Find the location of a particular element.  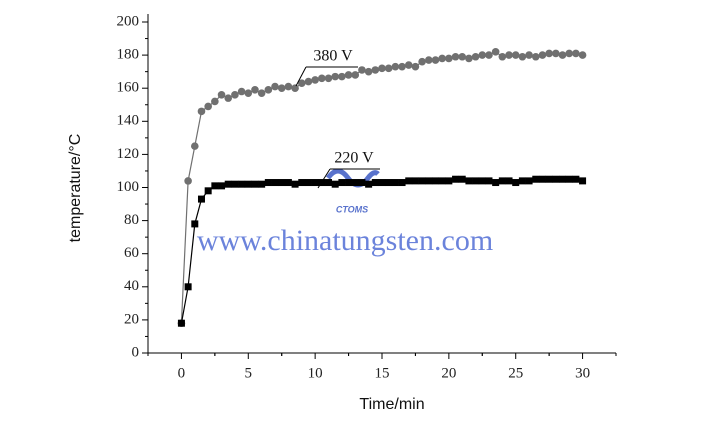

watermark: www.chinatungsten.com is located at coordinates (345, 240).